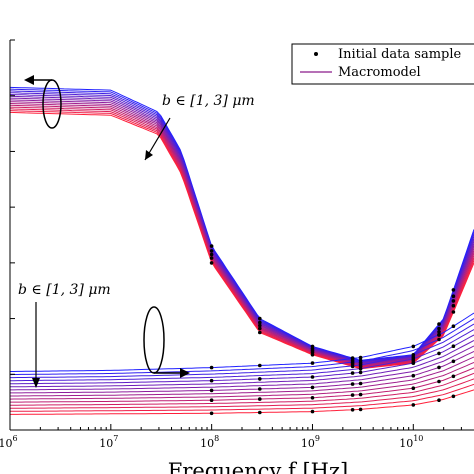 This screenshot has width=474, height=474. What do you see at coordinates (382, 64) in the screenshot?
I see `legend: Initial data sample Macromodel` at bounding box center [382, 64].